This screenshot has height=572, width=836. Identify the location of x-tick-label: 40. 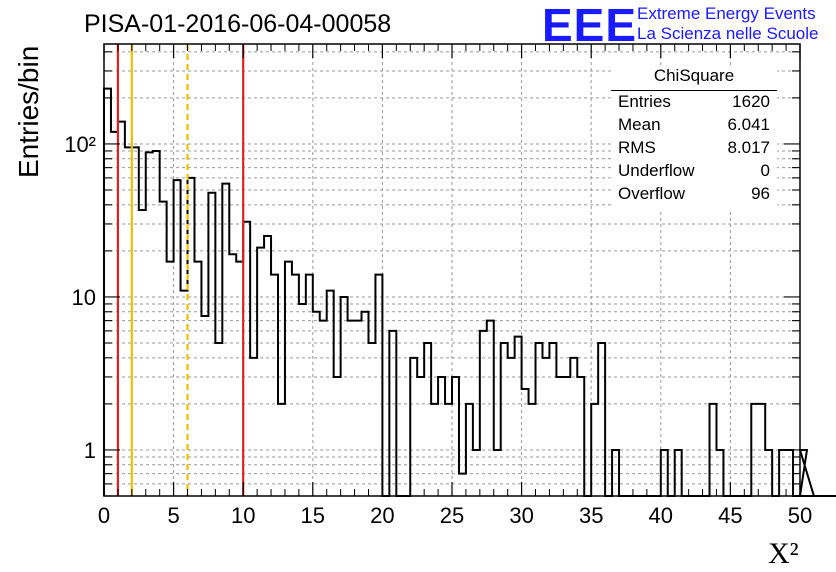
(661, 515).